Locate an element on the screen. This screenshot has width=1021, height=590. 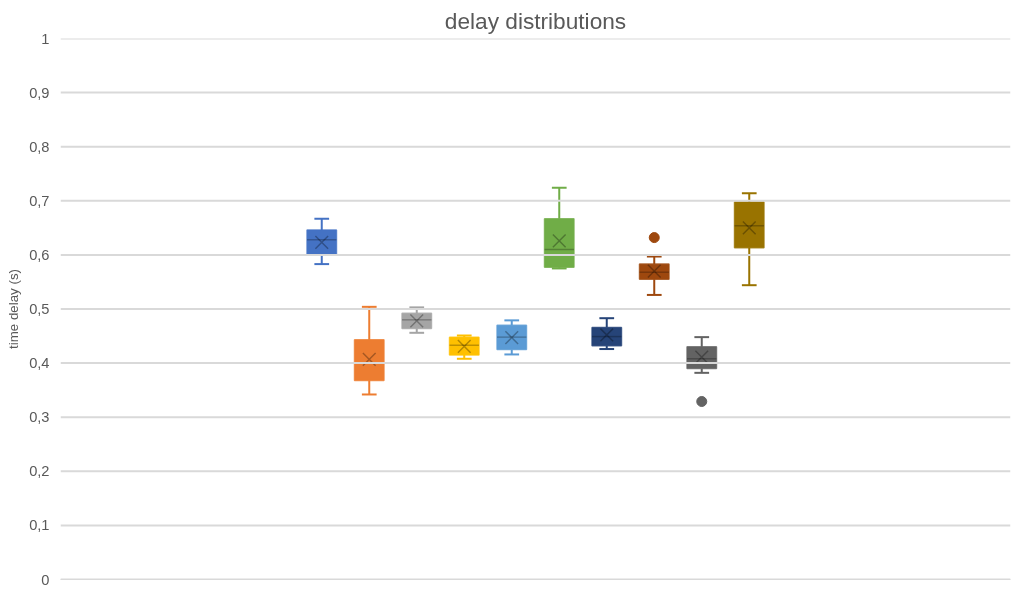
y-axis-title: time delay (s) is located at coordinates (14, 308).